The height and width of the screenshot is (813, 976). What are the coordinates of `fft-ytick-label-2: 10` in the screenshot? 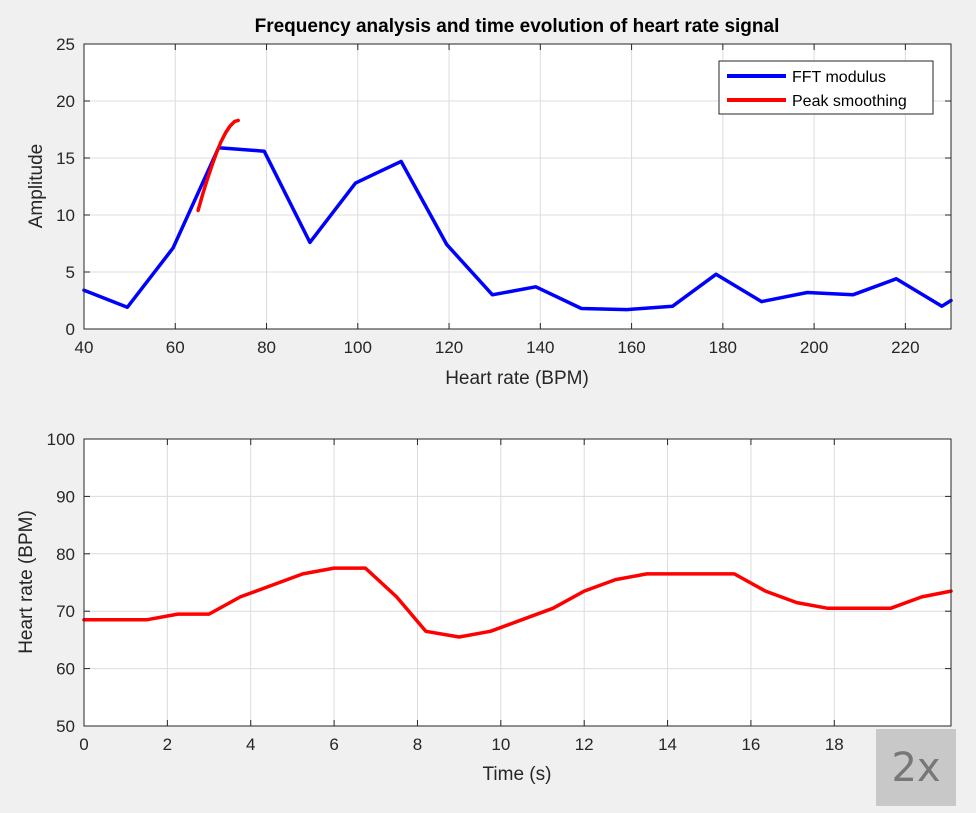 It's located at (65, 215).